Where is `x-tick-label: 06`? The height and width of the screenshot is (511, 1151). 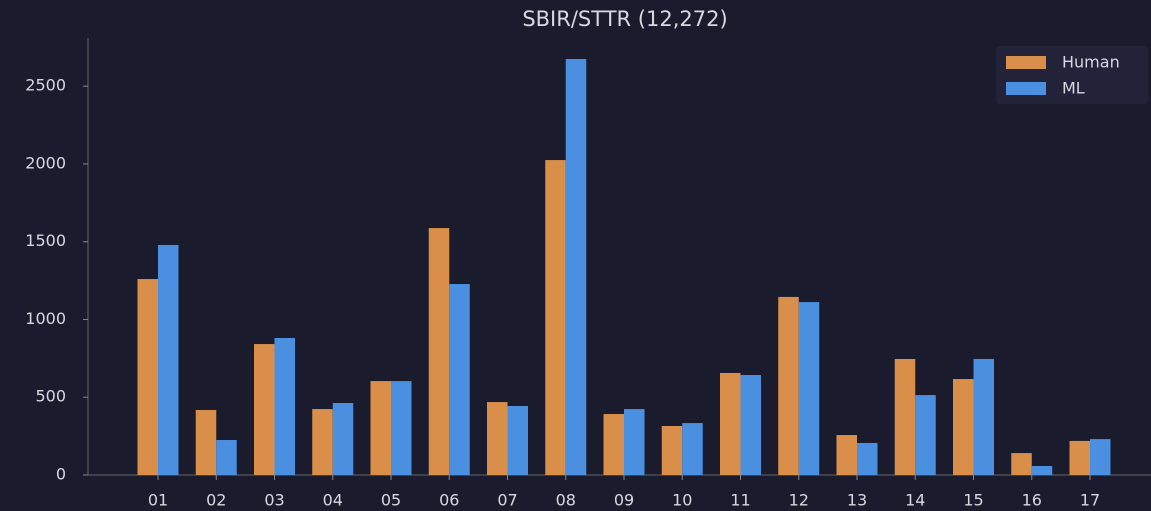 x-tick-label: 06 is located at coordinates (449, 500).